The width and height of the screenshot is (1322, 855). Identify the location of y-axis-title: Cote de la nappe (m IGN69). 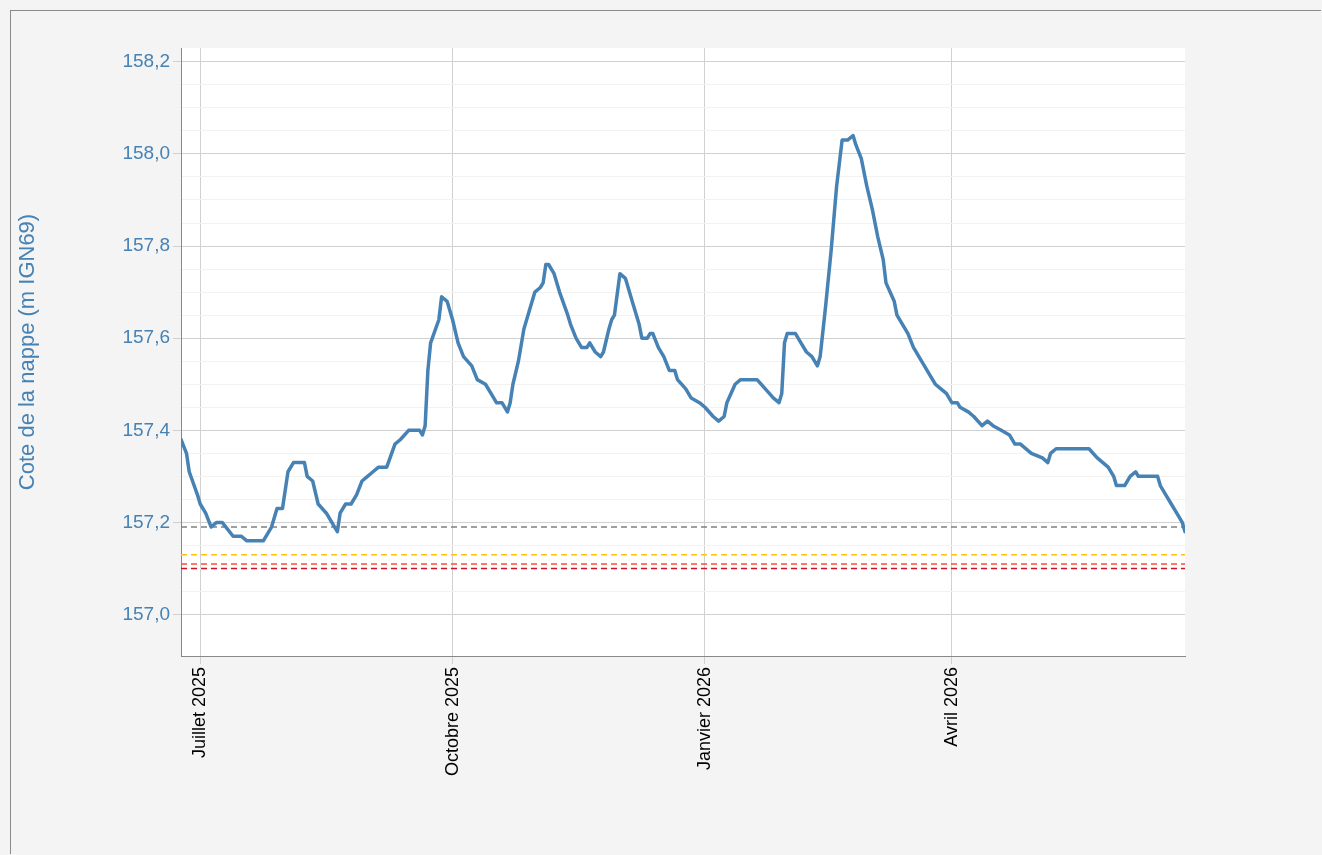
(27, 352).